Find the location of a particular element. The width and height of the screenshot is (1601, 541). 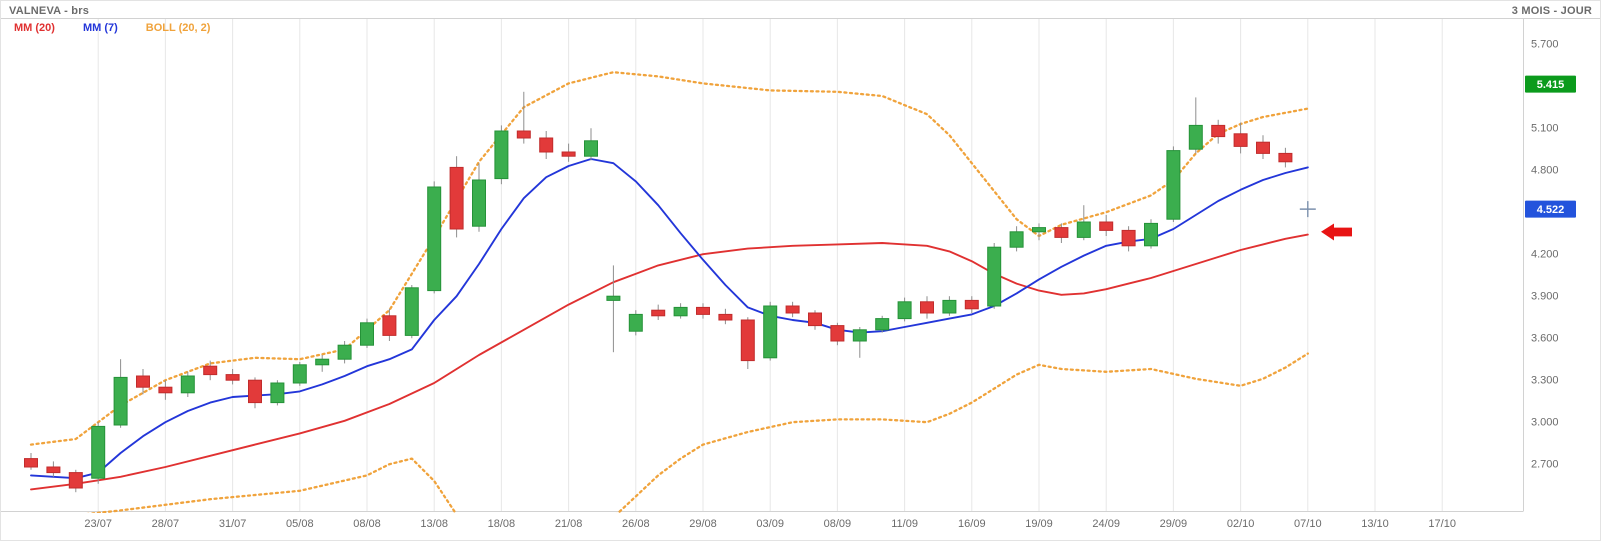

x-axis-tick-label: 03/09 is located at coordinates (770, 524).